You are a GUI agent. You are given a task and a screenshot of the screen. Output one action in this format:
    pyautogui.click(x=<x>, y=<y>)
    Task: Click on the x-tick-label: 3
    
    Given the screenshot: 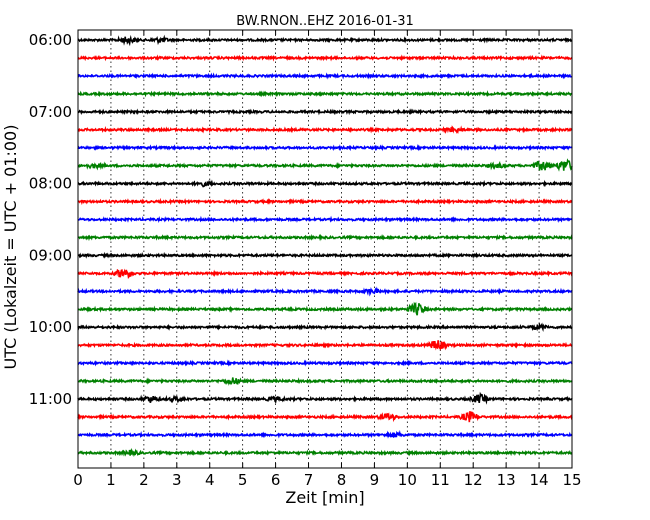 What is the action you would take?
    pyautogui.click(x=177, y=480)
    